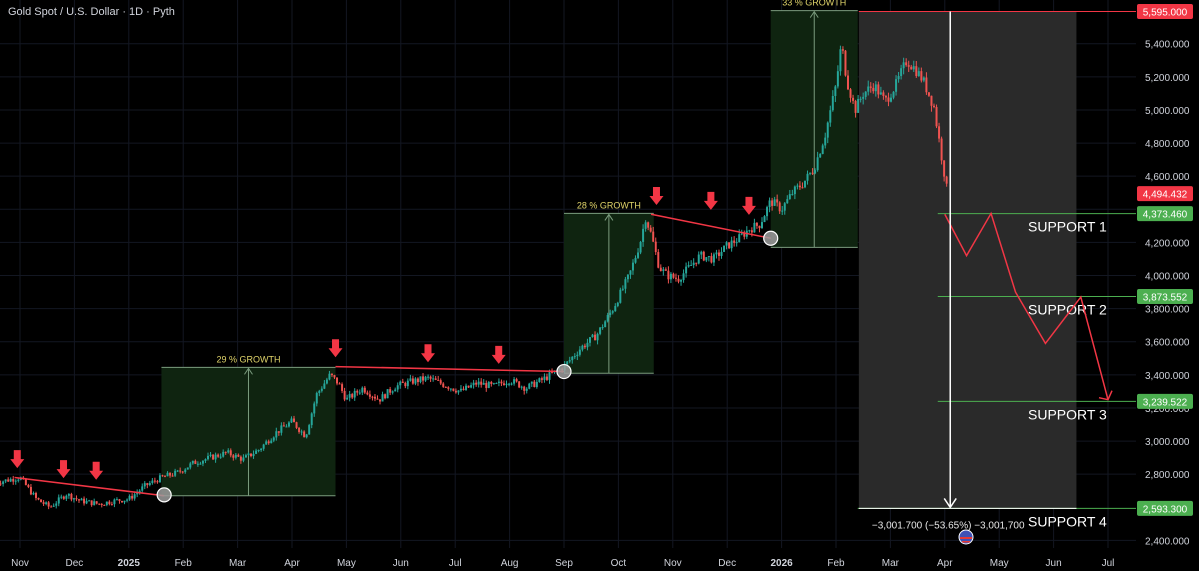 The image size is (1199, 571). I want to click on x-tick-label: Dec, so click(727, 563).